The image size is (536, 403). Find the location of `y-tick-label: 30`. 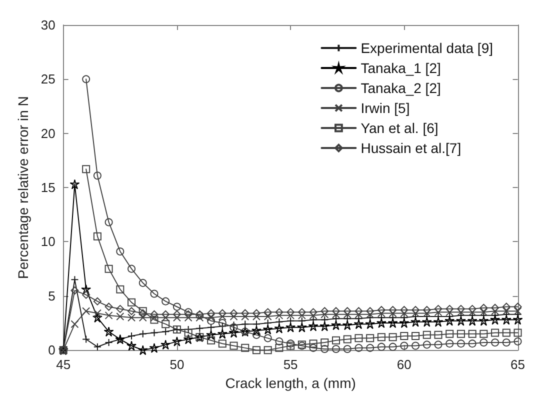

y-tick-label: 30 is located at coordinates (48, 25).